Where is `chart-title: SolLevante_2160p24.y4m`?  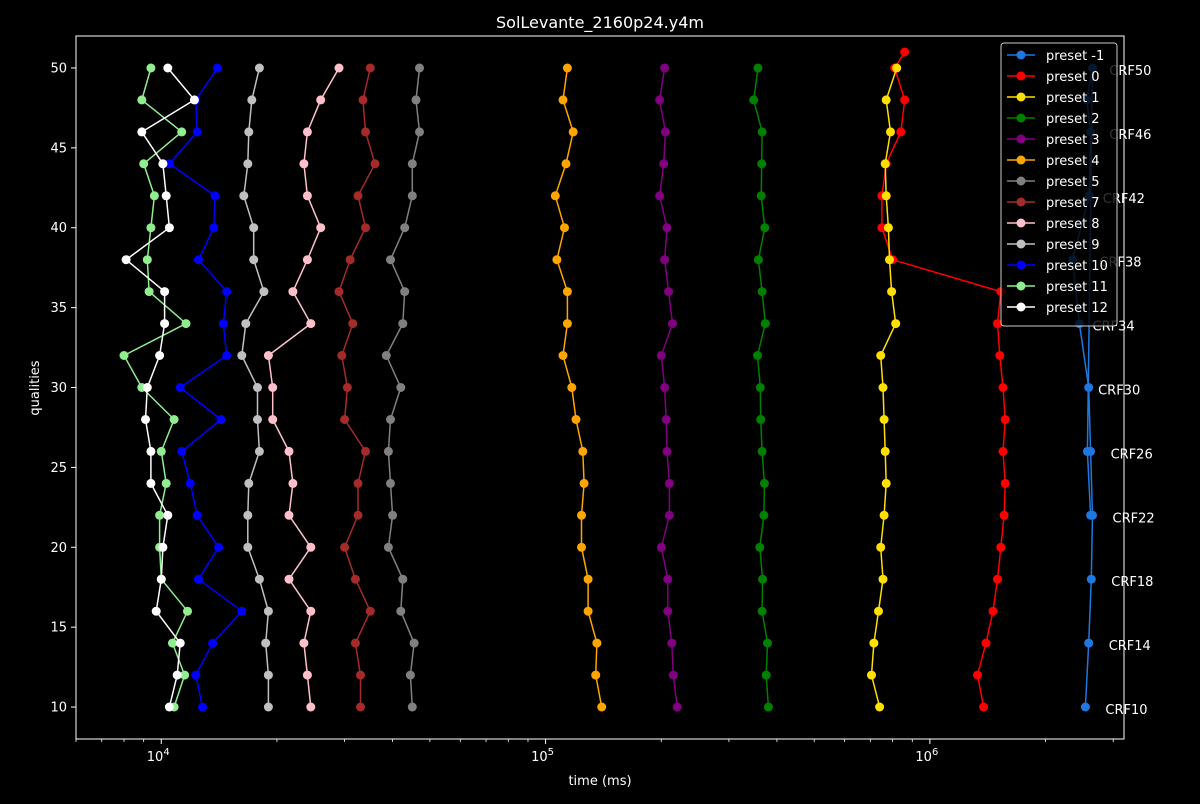
chart-title: SolLevante_2160p24.y4m is located at coordinates (600, 23).